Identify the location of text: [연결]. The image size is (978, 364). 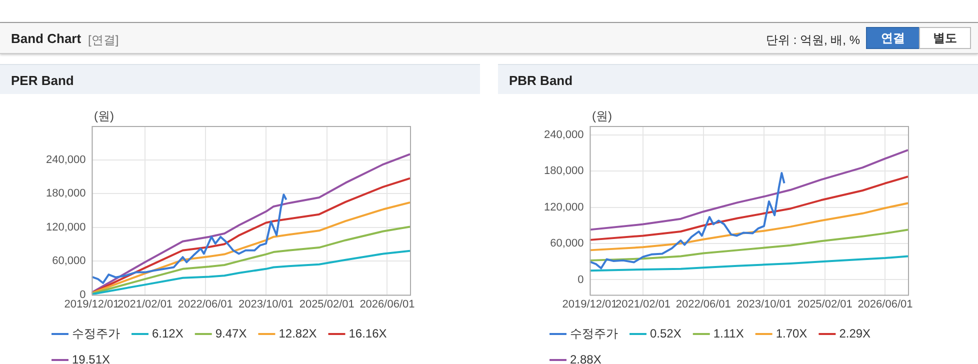
(103, 40).